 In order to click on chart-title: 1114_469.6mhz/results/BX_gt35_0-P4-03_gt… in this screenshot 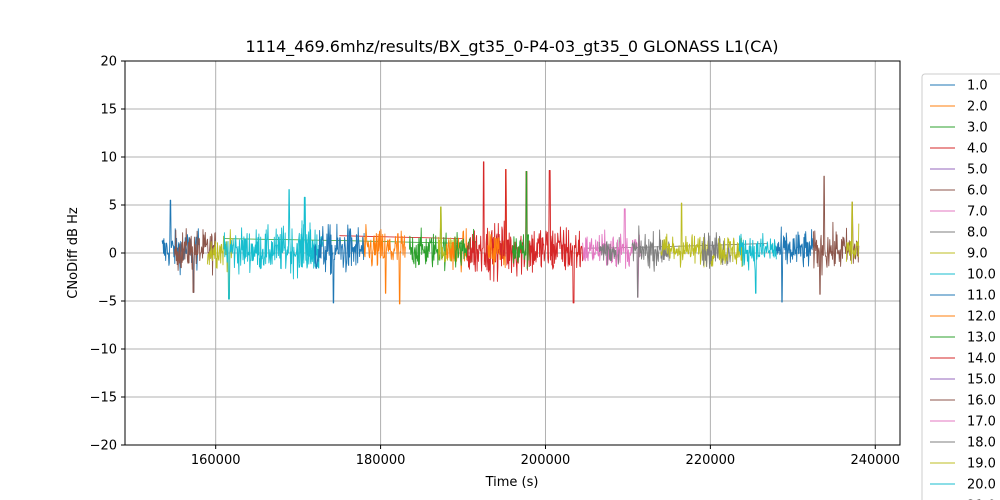, I will do `click(511, 47)`.